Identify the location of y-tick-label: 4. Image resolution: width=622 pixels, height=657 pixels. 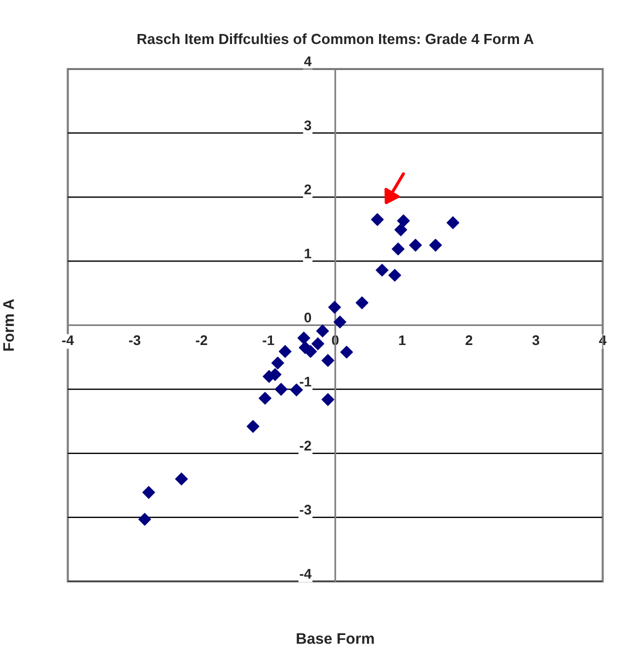
(308, 61).